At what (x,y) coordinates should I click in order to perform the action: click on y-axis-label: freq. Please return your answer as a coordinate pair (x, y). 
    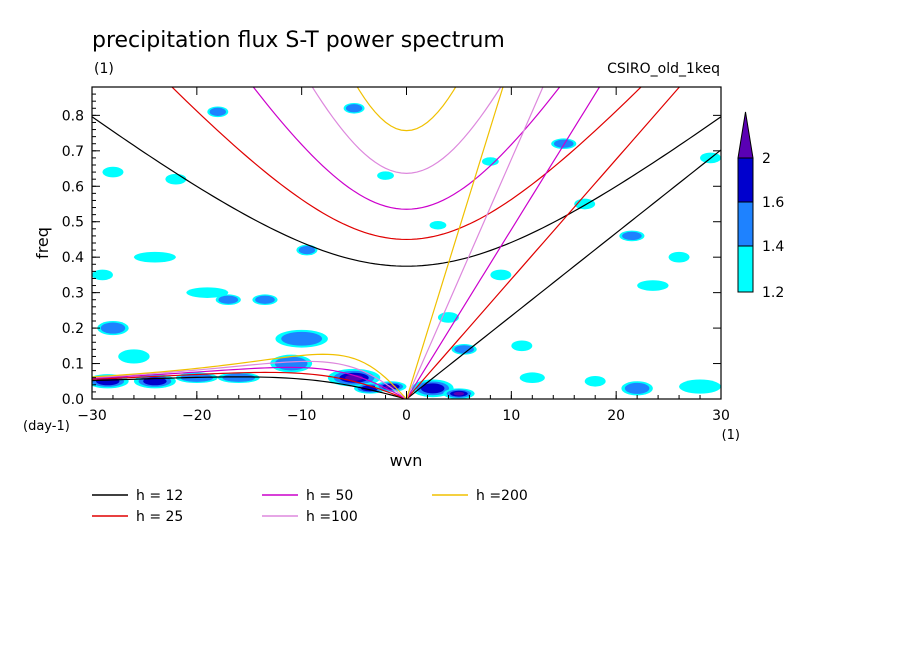
    Looking at the image, I should click on (42, 243).